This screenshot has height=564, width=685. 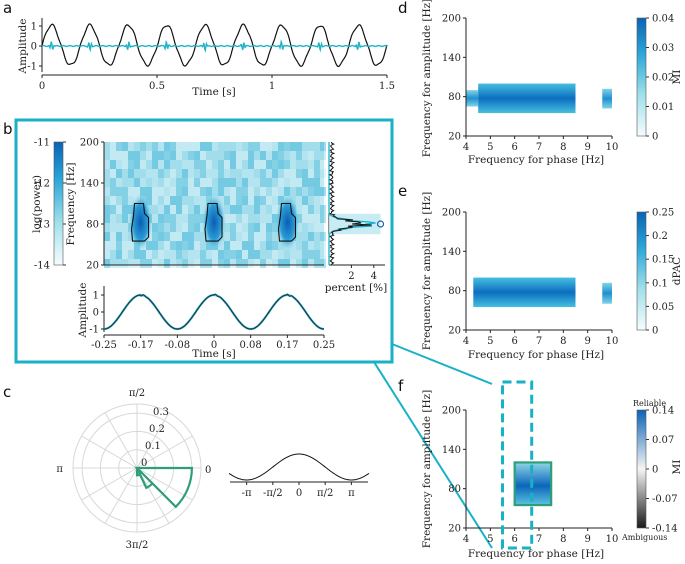 I want to click on polar-label-3pi2: 3π/2, so click(x=137, y=545).